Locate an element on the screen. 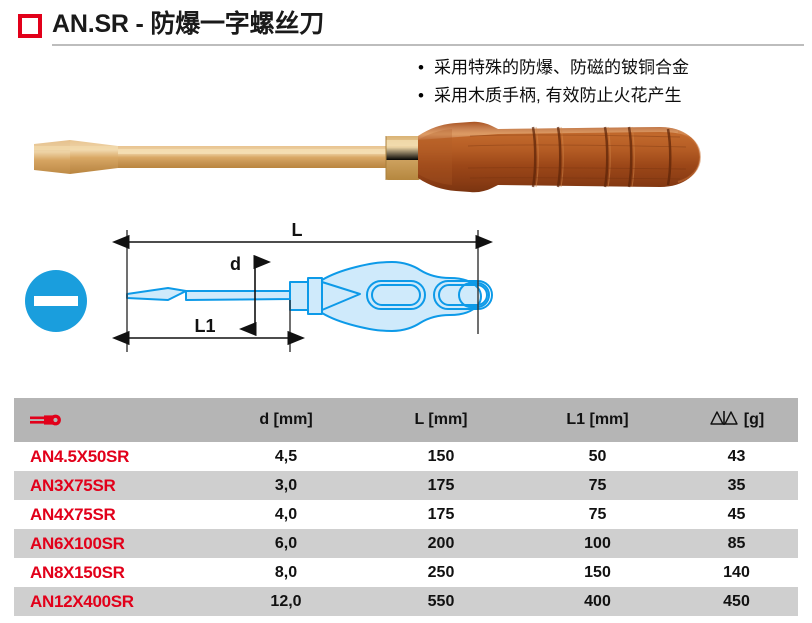  cell-code: AN8X150SR is located at coordinates (112, 572).